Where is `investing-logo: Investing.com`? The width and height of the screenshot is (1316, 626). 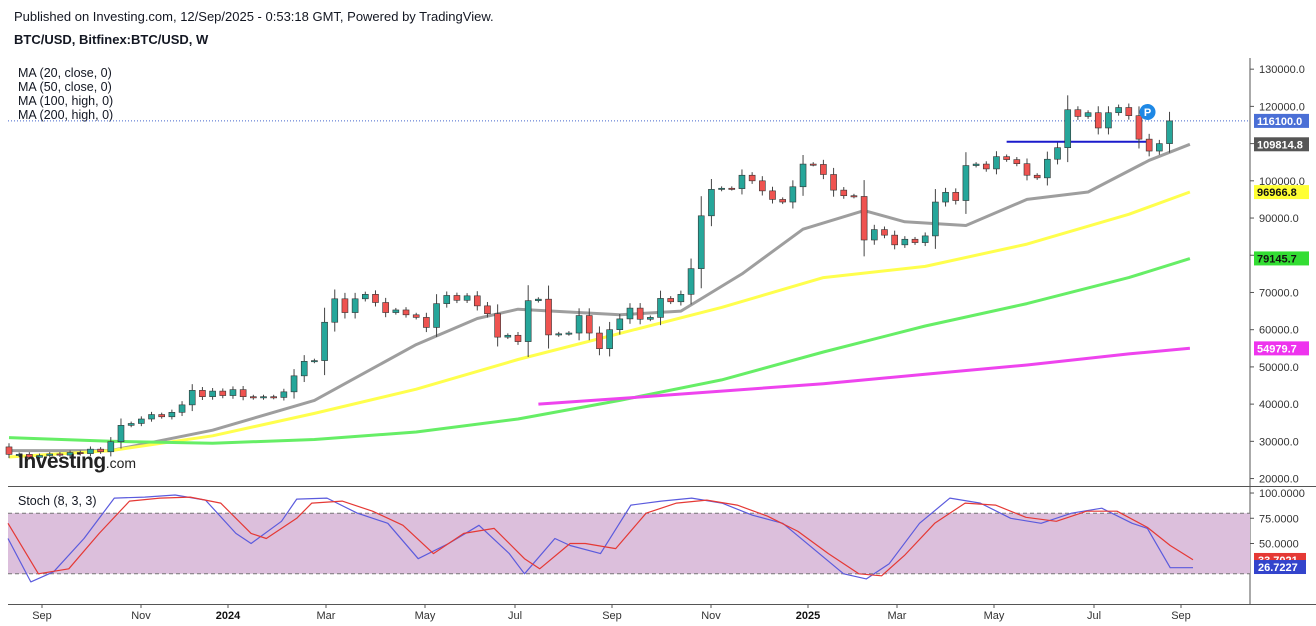
investing-logo: Investing.com is located at coordinates (77, 462).